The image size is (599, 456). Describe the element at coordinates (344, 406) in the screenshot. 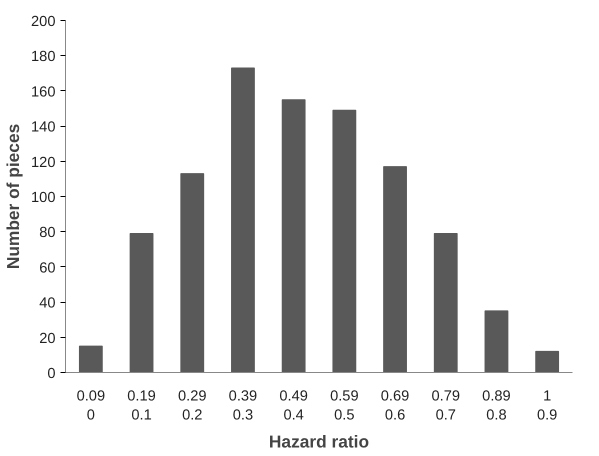

I see `x-tick-label: 0.59 0.5` at that location.